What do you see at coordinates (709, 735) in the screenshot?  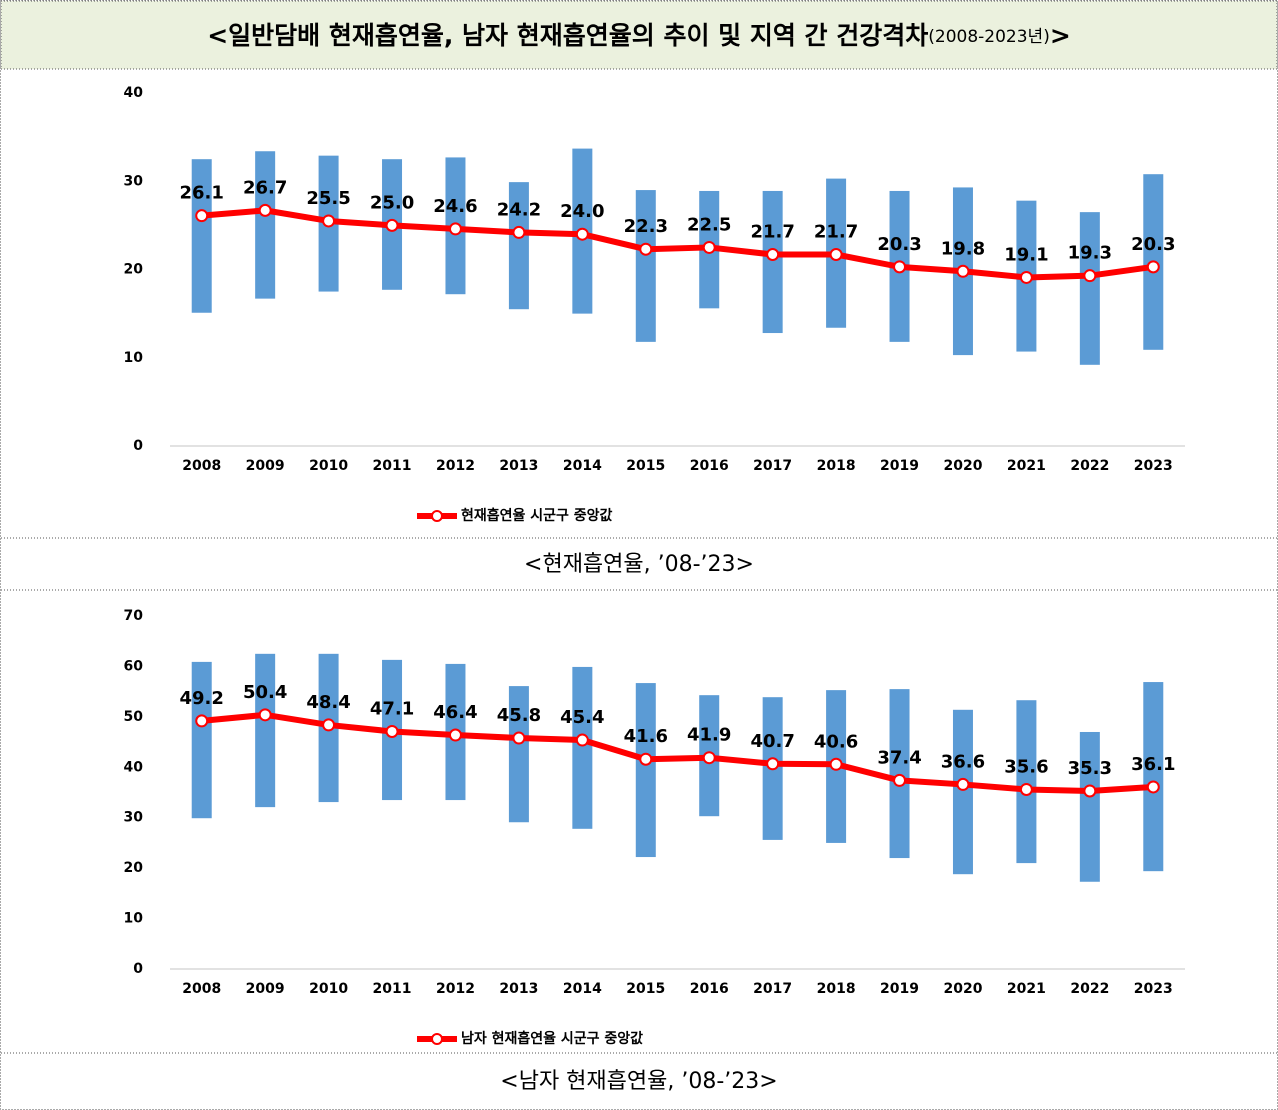 I see `value-label: 41.9` at bounding box center [709, 735].